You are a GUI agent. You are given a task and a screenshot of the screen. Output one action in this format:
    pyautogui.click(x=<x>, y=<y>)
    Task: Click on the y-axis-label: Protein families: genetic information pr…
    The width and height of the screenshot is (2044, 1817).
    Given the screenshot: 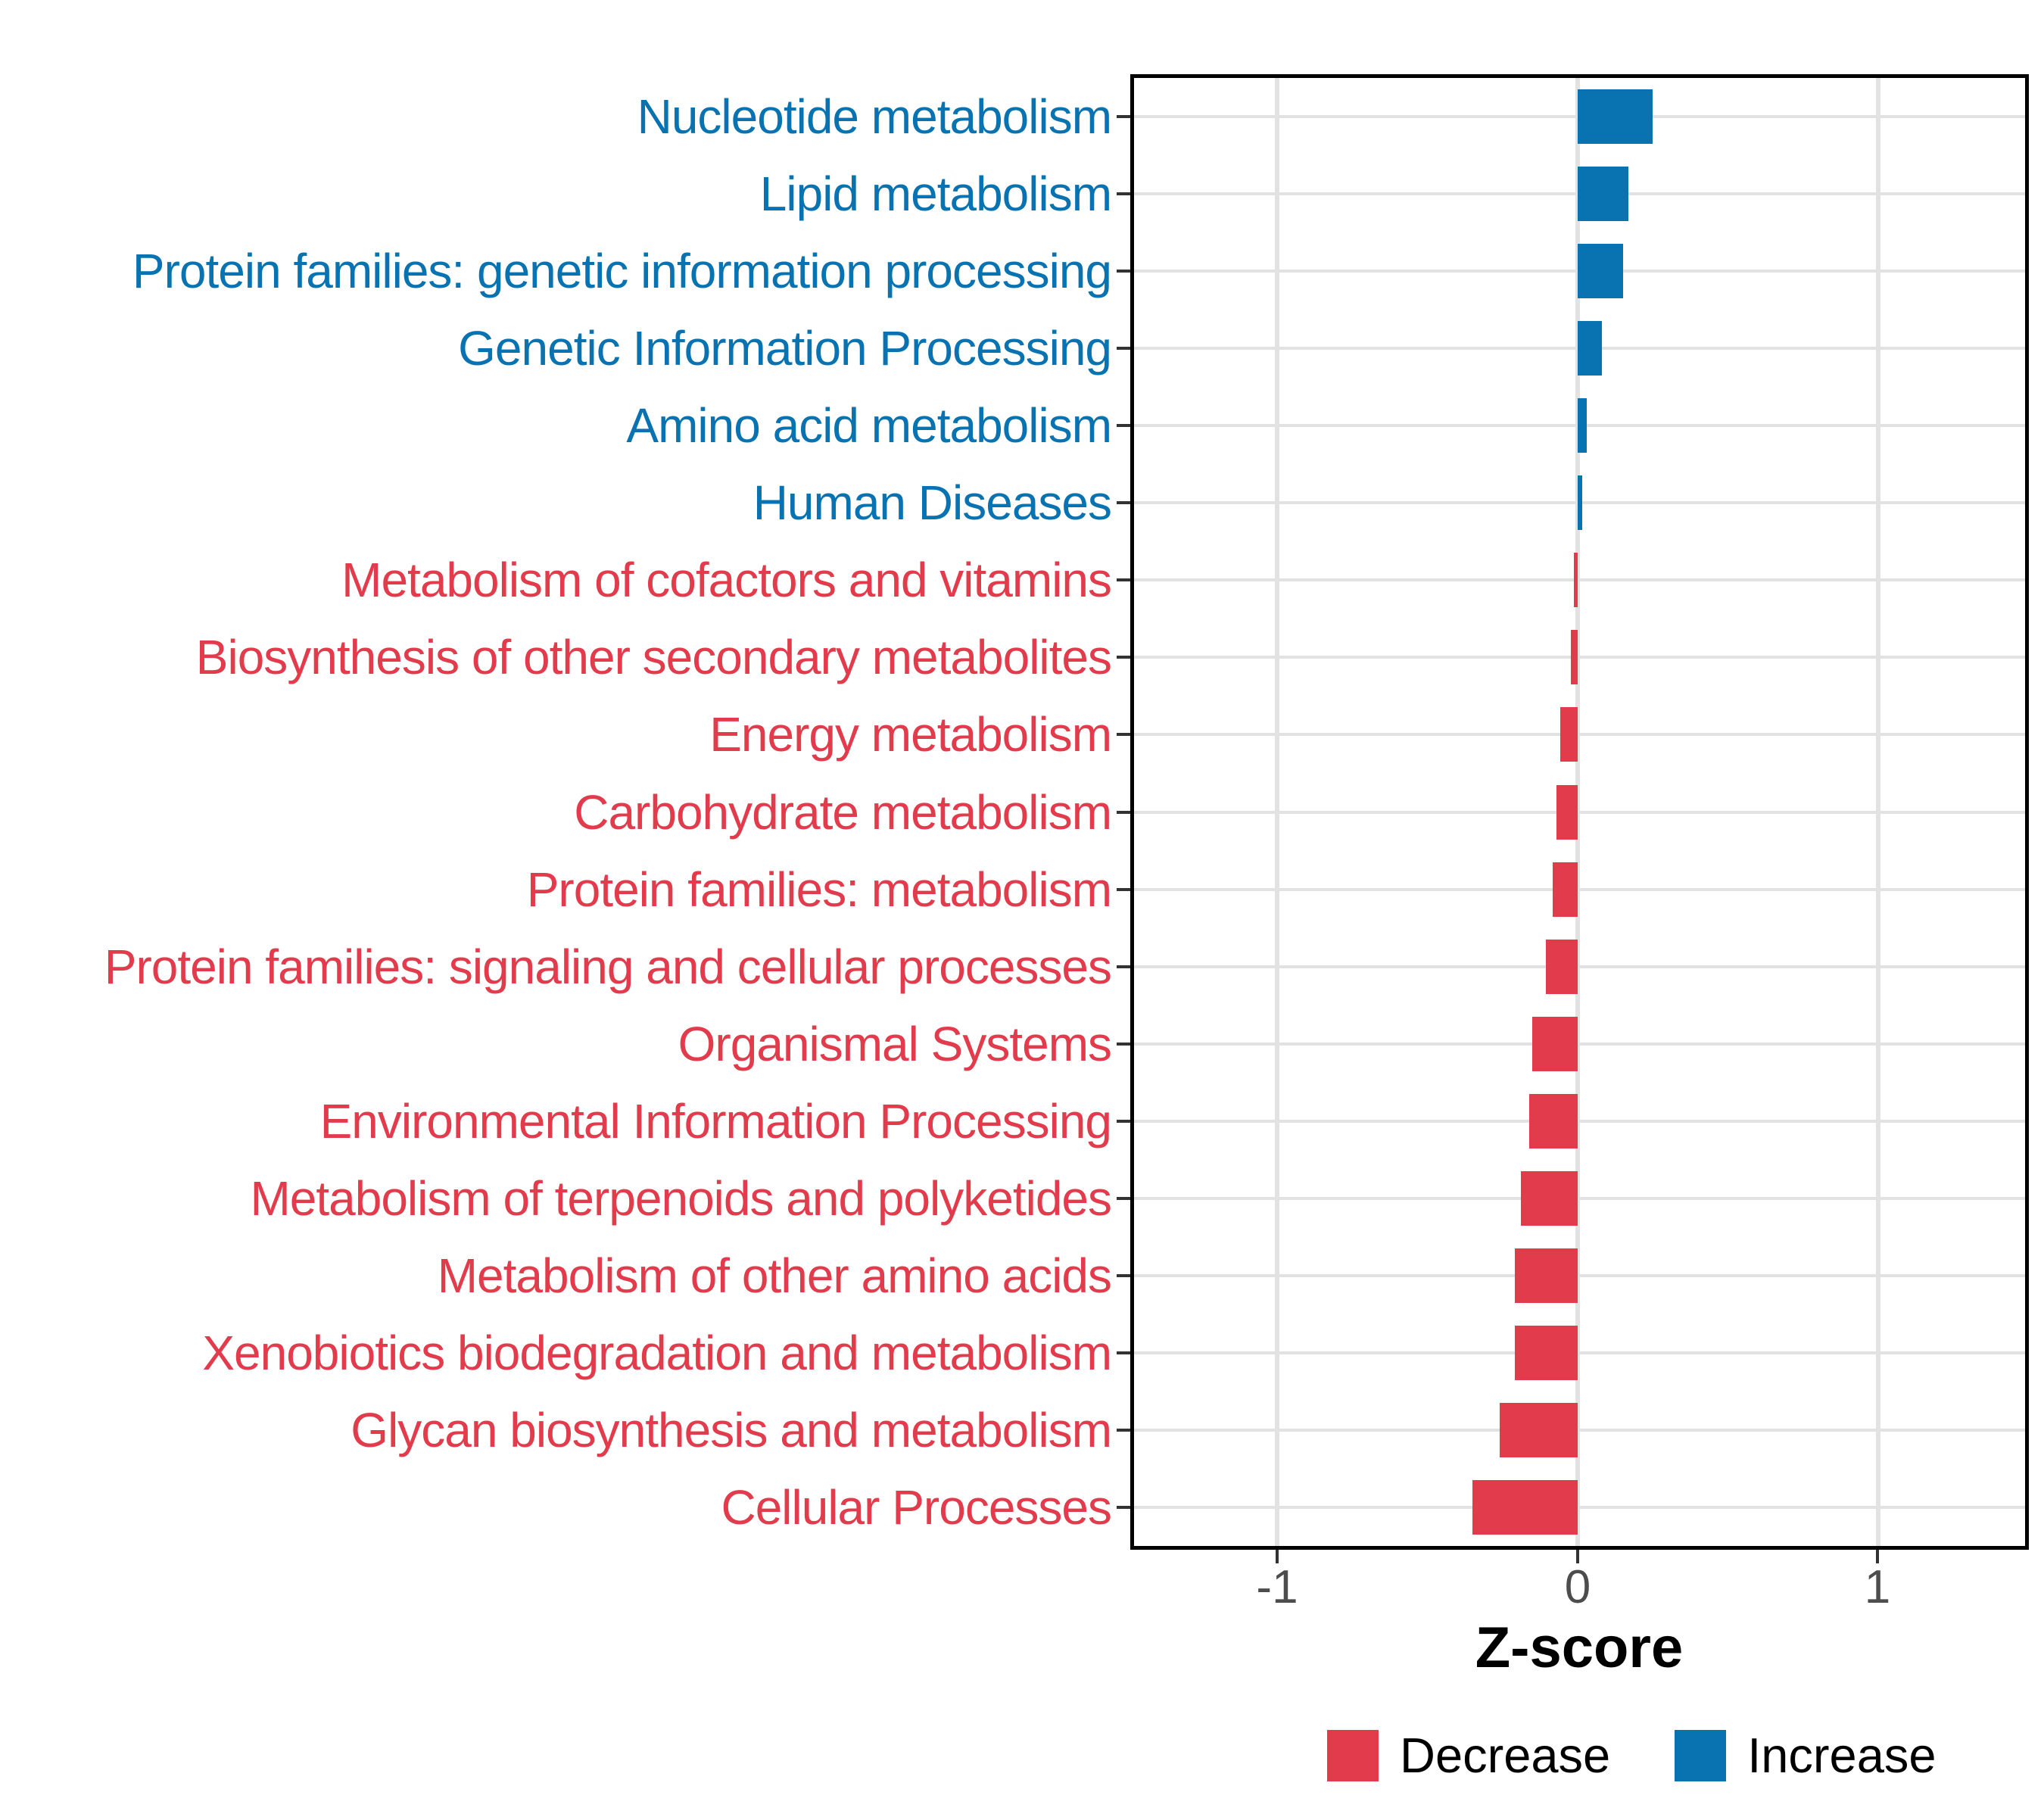 What is the action you would take?
    pyautogui.click(x=622, y=271)
    